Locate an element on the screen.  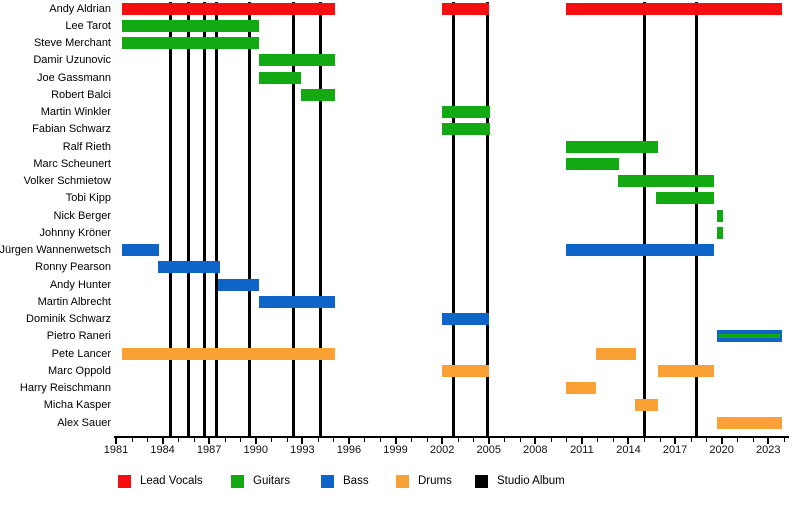
member-name-label: Micha Kasper is located at coordinates (77, 405).